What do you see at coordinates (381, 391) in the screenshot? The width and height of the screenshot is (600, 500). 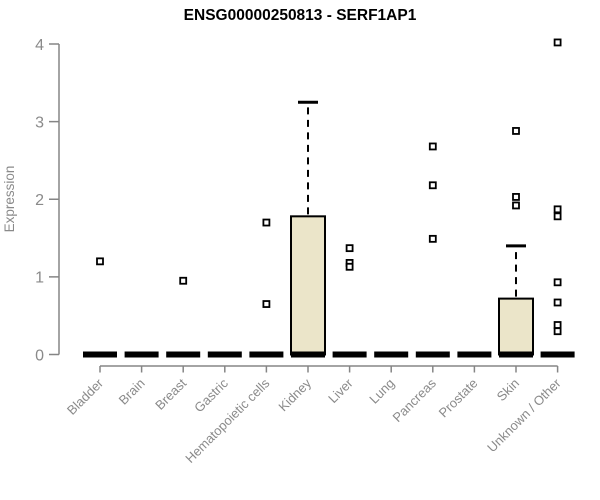 I see `x-tick-label-lung: Lung` at bounding box center [381, 391].